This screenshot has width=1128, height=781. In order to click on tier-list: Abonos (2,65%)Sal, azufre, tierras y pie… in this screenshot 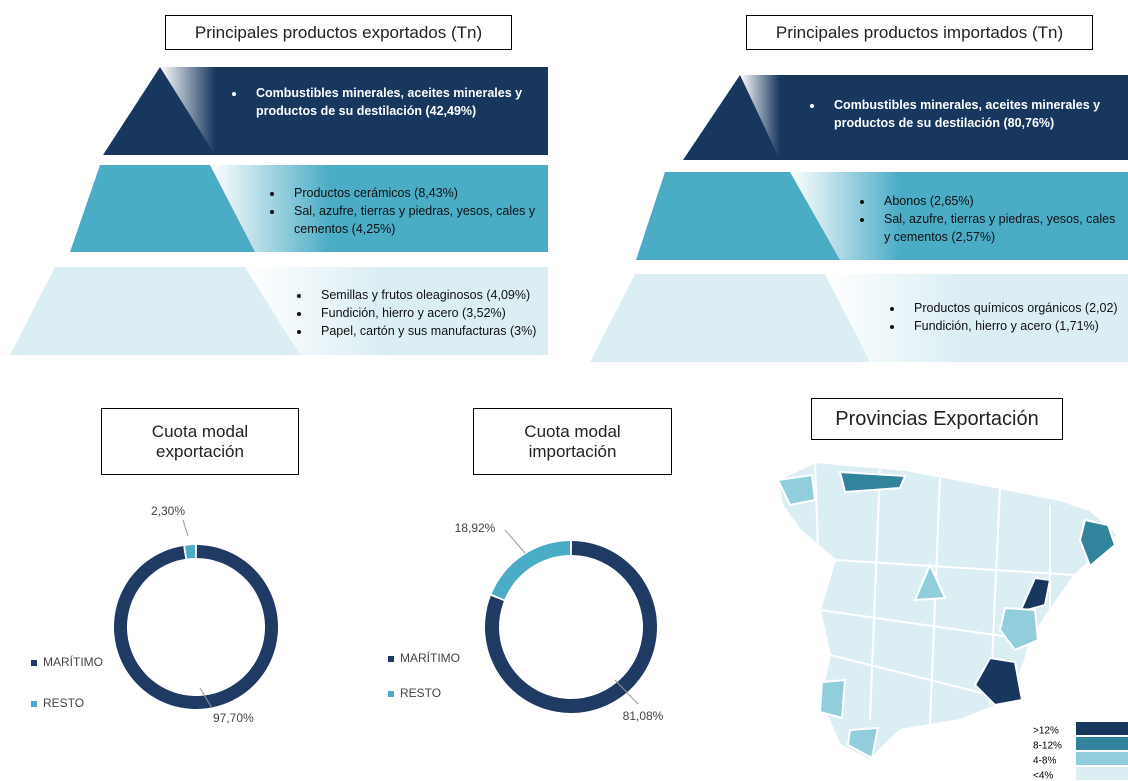, I will do `click(981, 219)`.